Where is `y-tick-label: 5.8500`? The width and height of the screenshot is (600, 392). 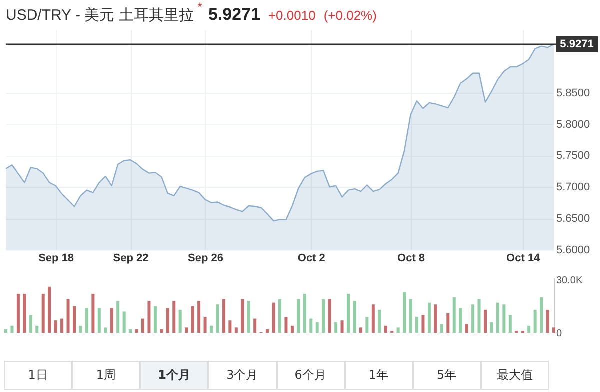 y-tick-label: 5.8500 is located at coordinates (573, 93).